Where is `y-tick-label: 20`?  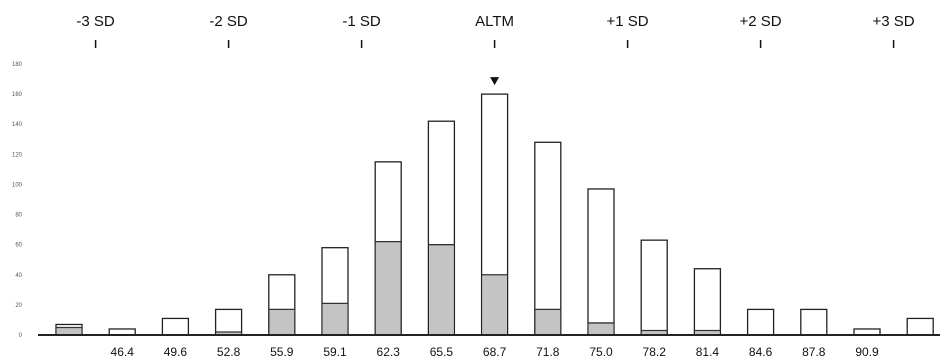 y-tick-label: 20 is located at coordinates (18, 306).